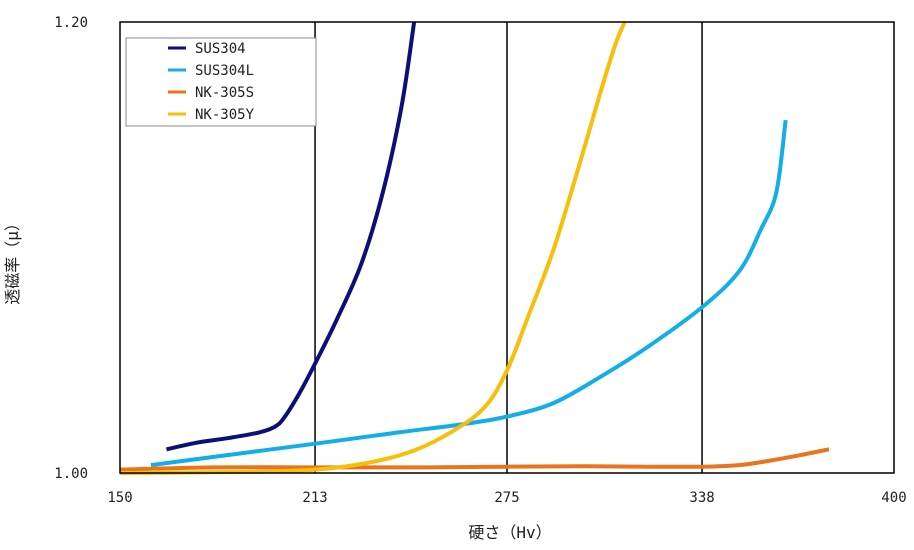 Image resolution: width=914 pixels, height=550 pixels. I want to click on x-axis-title: 硬さ（Hv）, so click(509, 532).